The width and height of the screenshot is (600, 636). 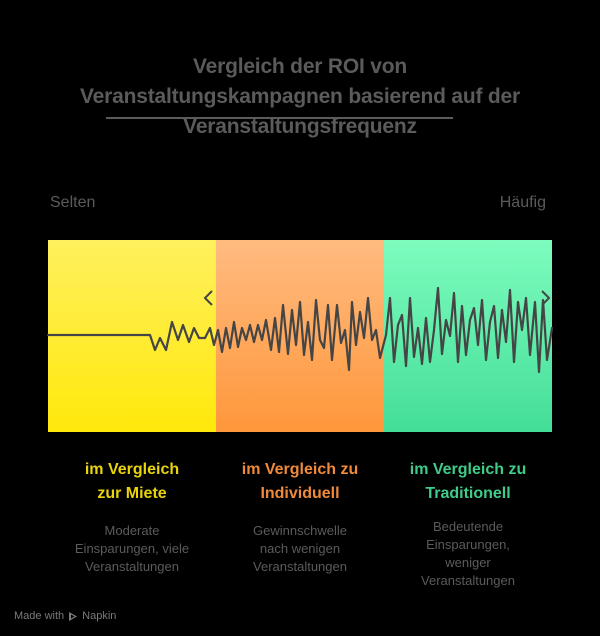 I want to click on caption-heading-line: zur Miete, so click(x=132, y=493).